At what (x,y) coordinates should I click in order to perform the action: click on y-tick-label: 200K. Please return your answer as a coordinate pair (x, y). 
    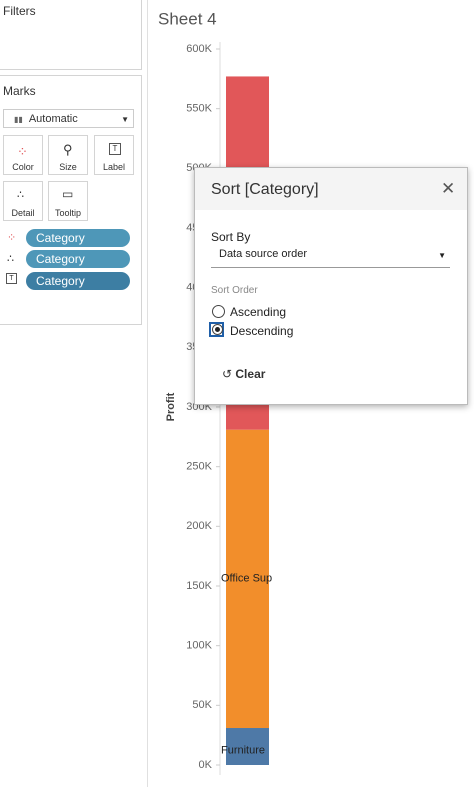
    Looking at the image, I should click on (199, 526).